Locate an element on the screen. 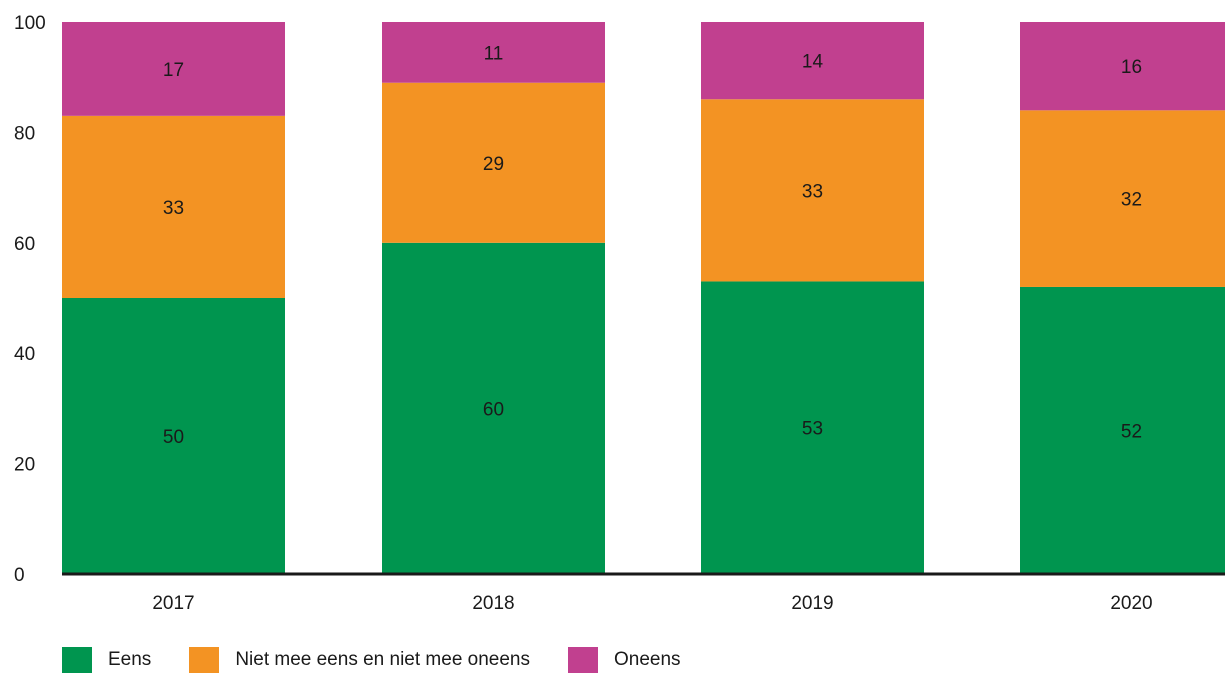  data-label-2019-2: 14 is located at coordinates (813, 62).